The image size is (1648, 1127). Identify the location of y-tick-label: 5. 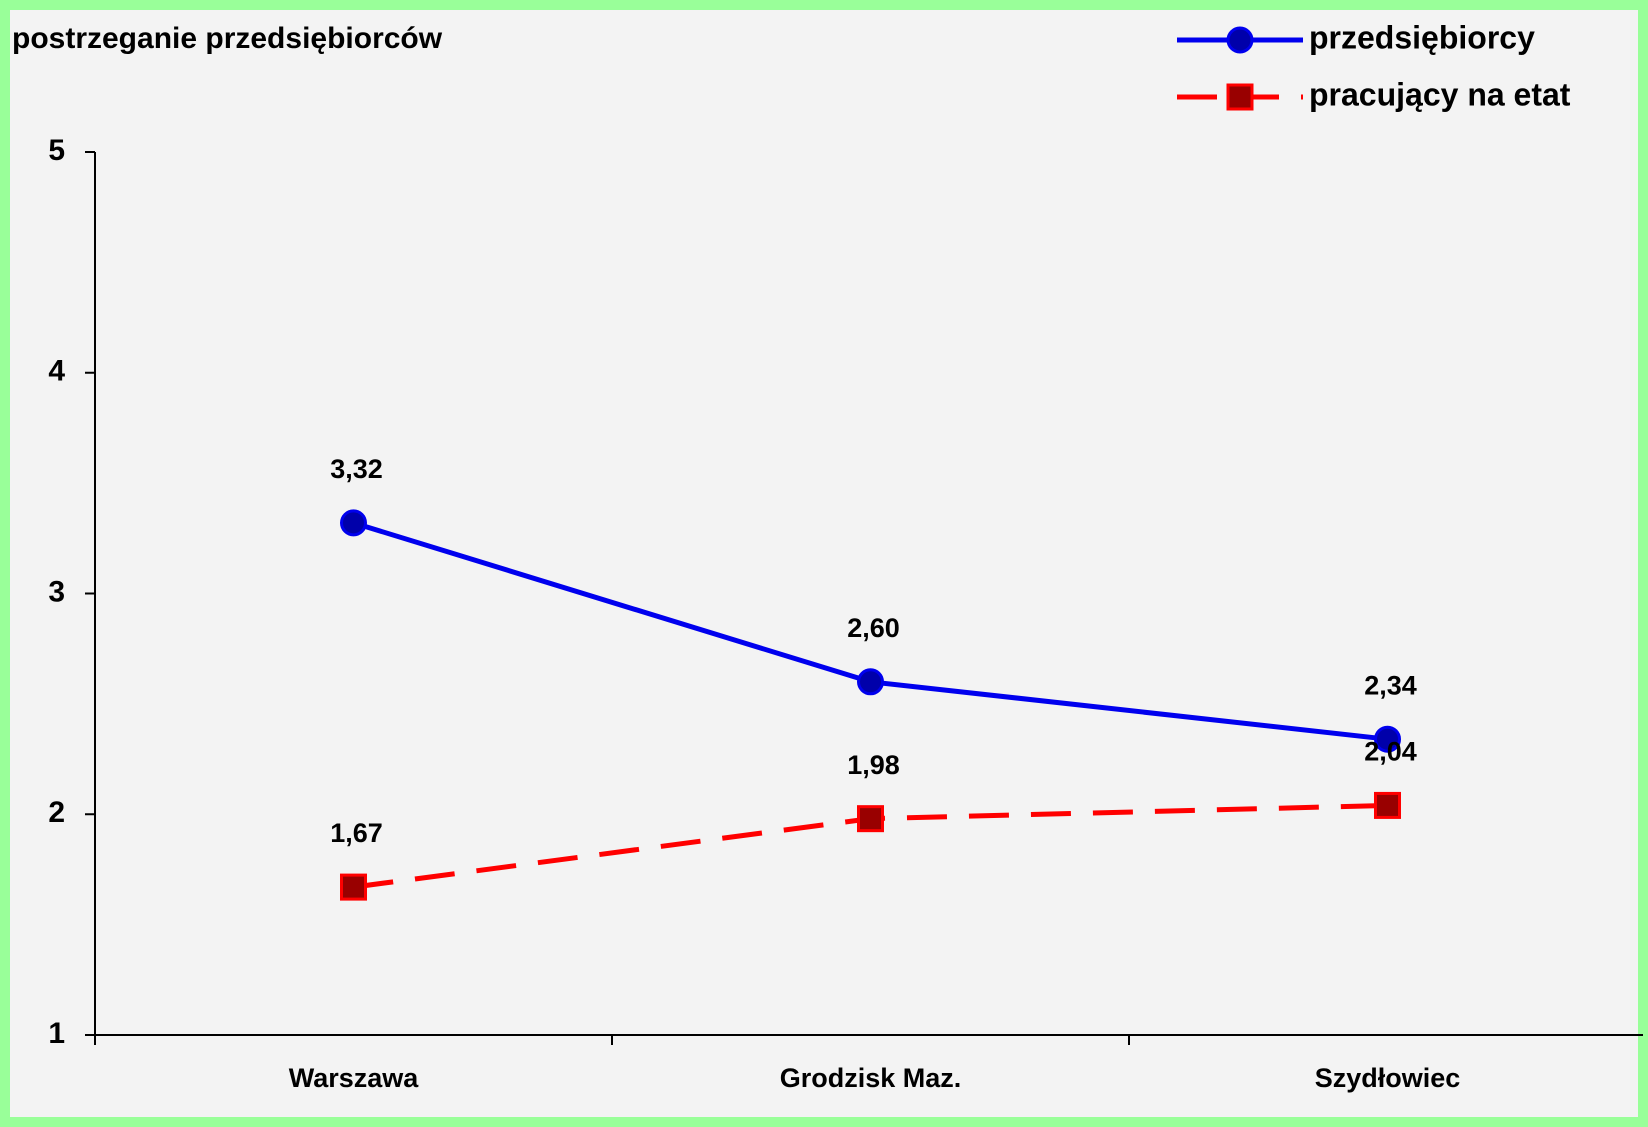
(56, 150).